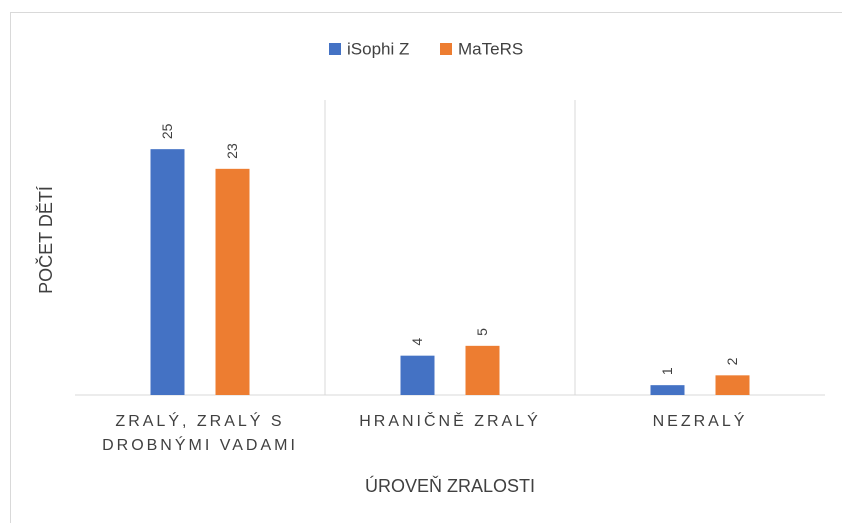 This screenshot has width=842, height=523. Describe the element at coordinates (167, 131) in the screenshot. I see `data-label: 25` at that location.